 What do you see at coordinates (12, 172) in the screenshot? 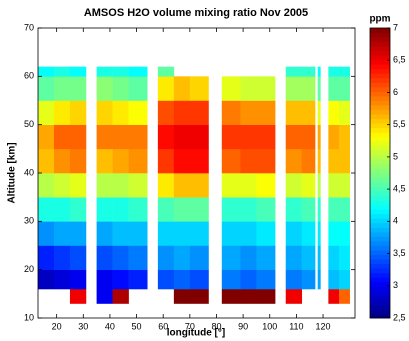
I see `y-axis-label: Altitude [km]` at bounding box center [12, 172].